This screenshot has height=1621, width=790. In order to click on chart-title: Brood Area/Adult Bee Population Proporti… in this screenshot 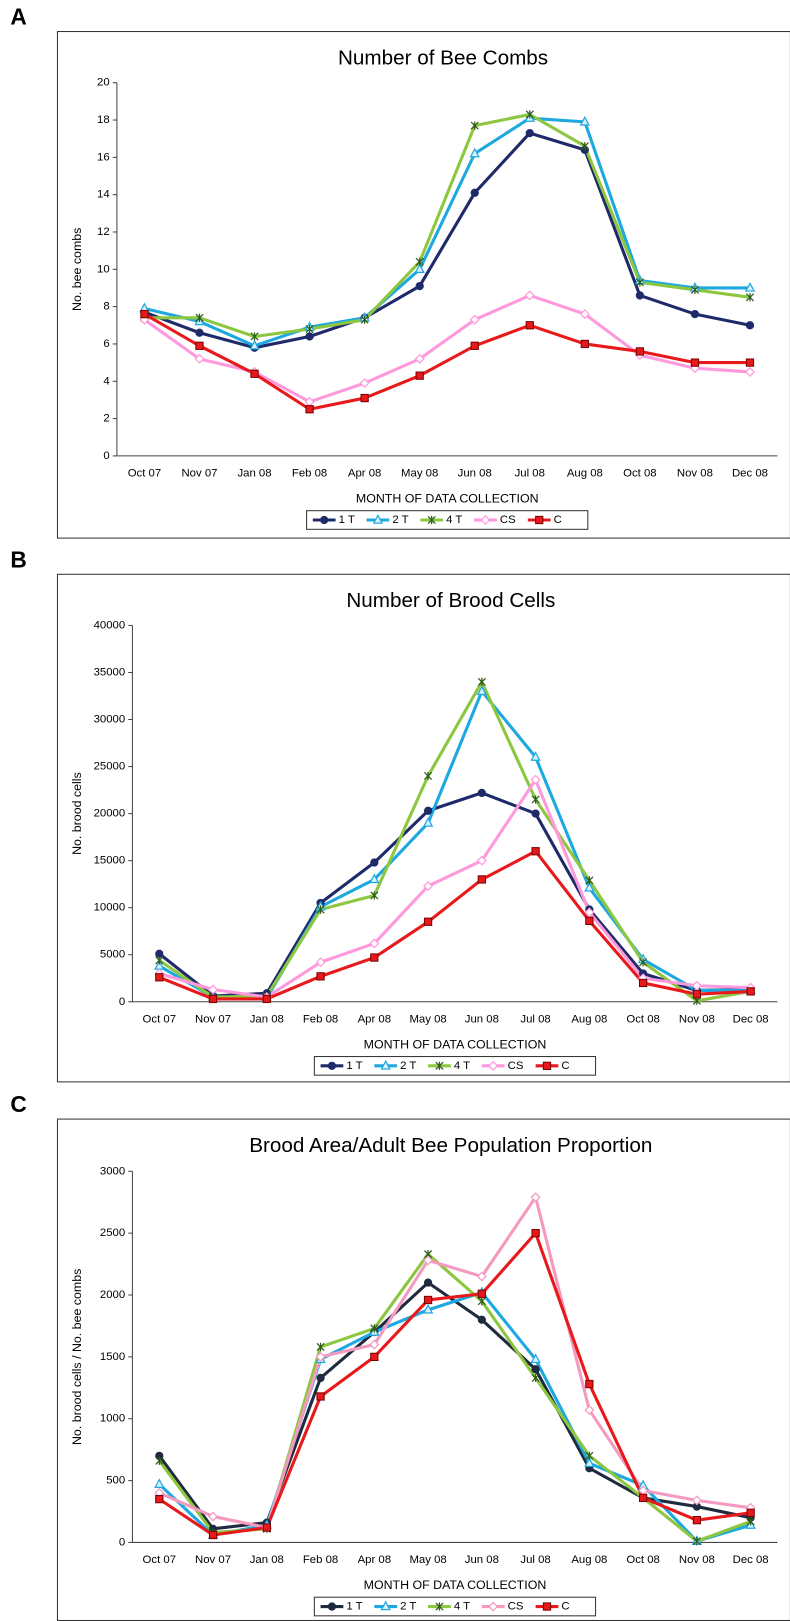, I will do `click(450, 1145)`.